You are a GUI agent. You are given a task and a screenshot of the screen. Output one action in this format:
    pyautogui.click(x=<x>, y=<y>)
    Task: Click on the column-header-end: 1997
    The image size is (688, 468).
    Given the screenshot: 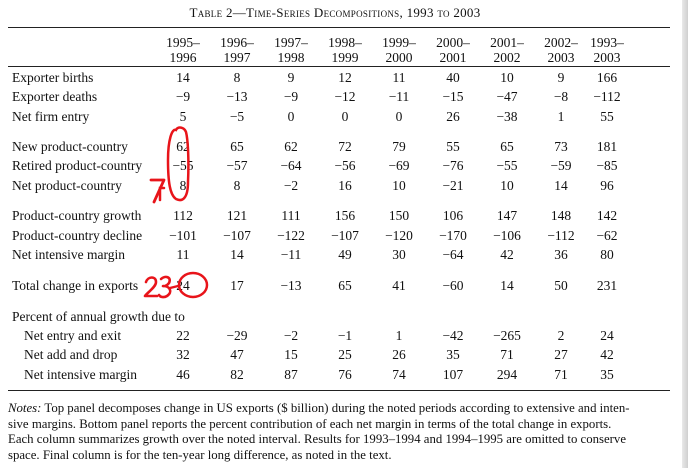 What is the action you would take?
    pyautogui.click(x=237, y=57)
    